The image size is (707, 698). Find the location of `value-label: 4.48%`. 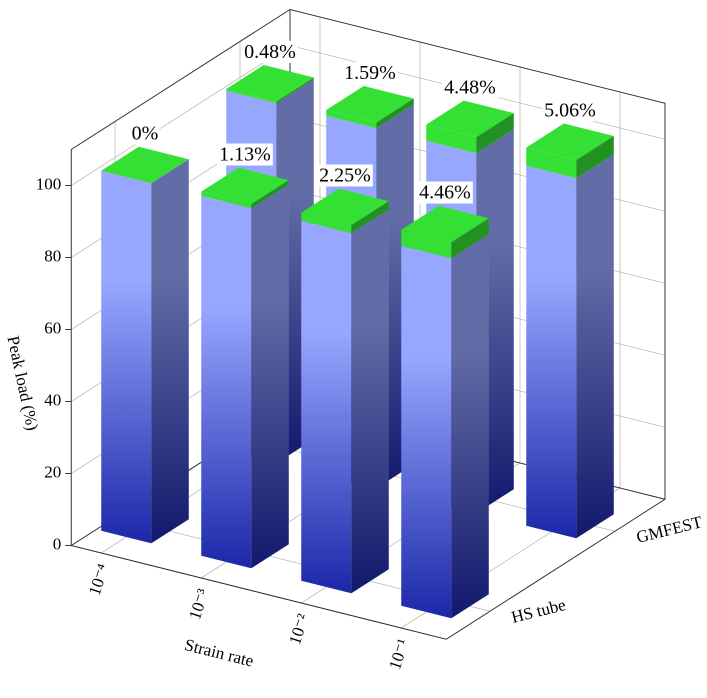

value-label: 4.48% is located at coordinates (470, 87).